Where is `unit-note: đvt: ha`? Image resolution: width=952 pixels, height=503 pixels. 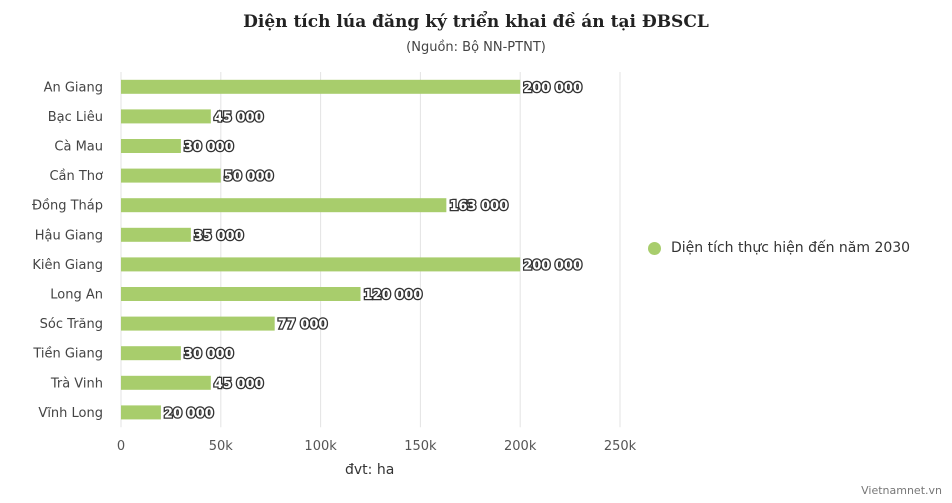 unit-note: đvt: ha is located at coordinates (370, 470).